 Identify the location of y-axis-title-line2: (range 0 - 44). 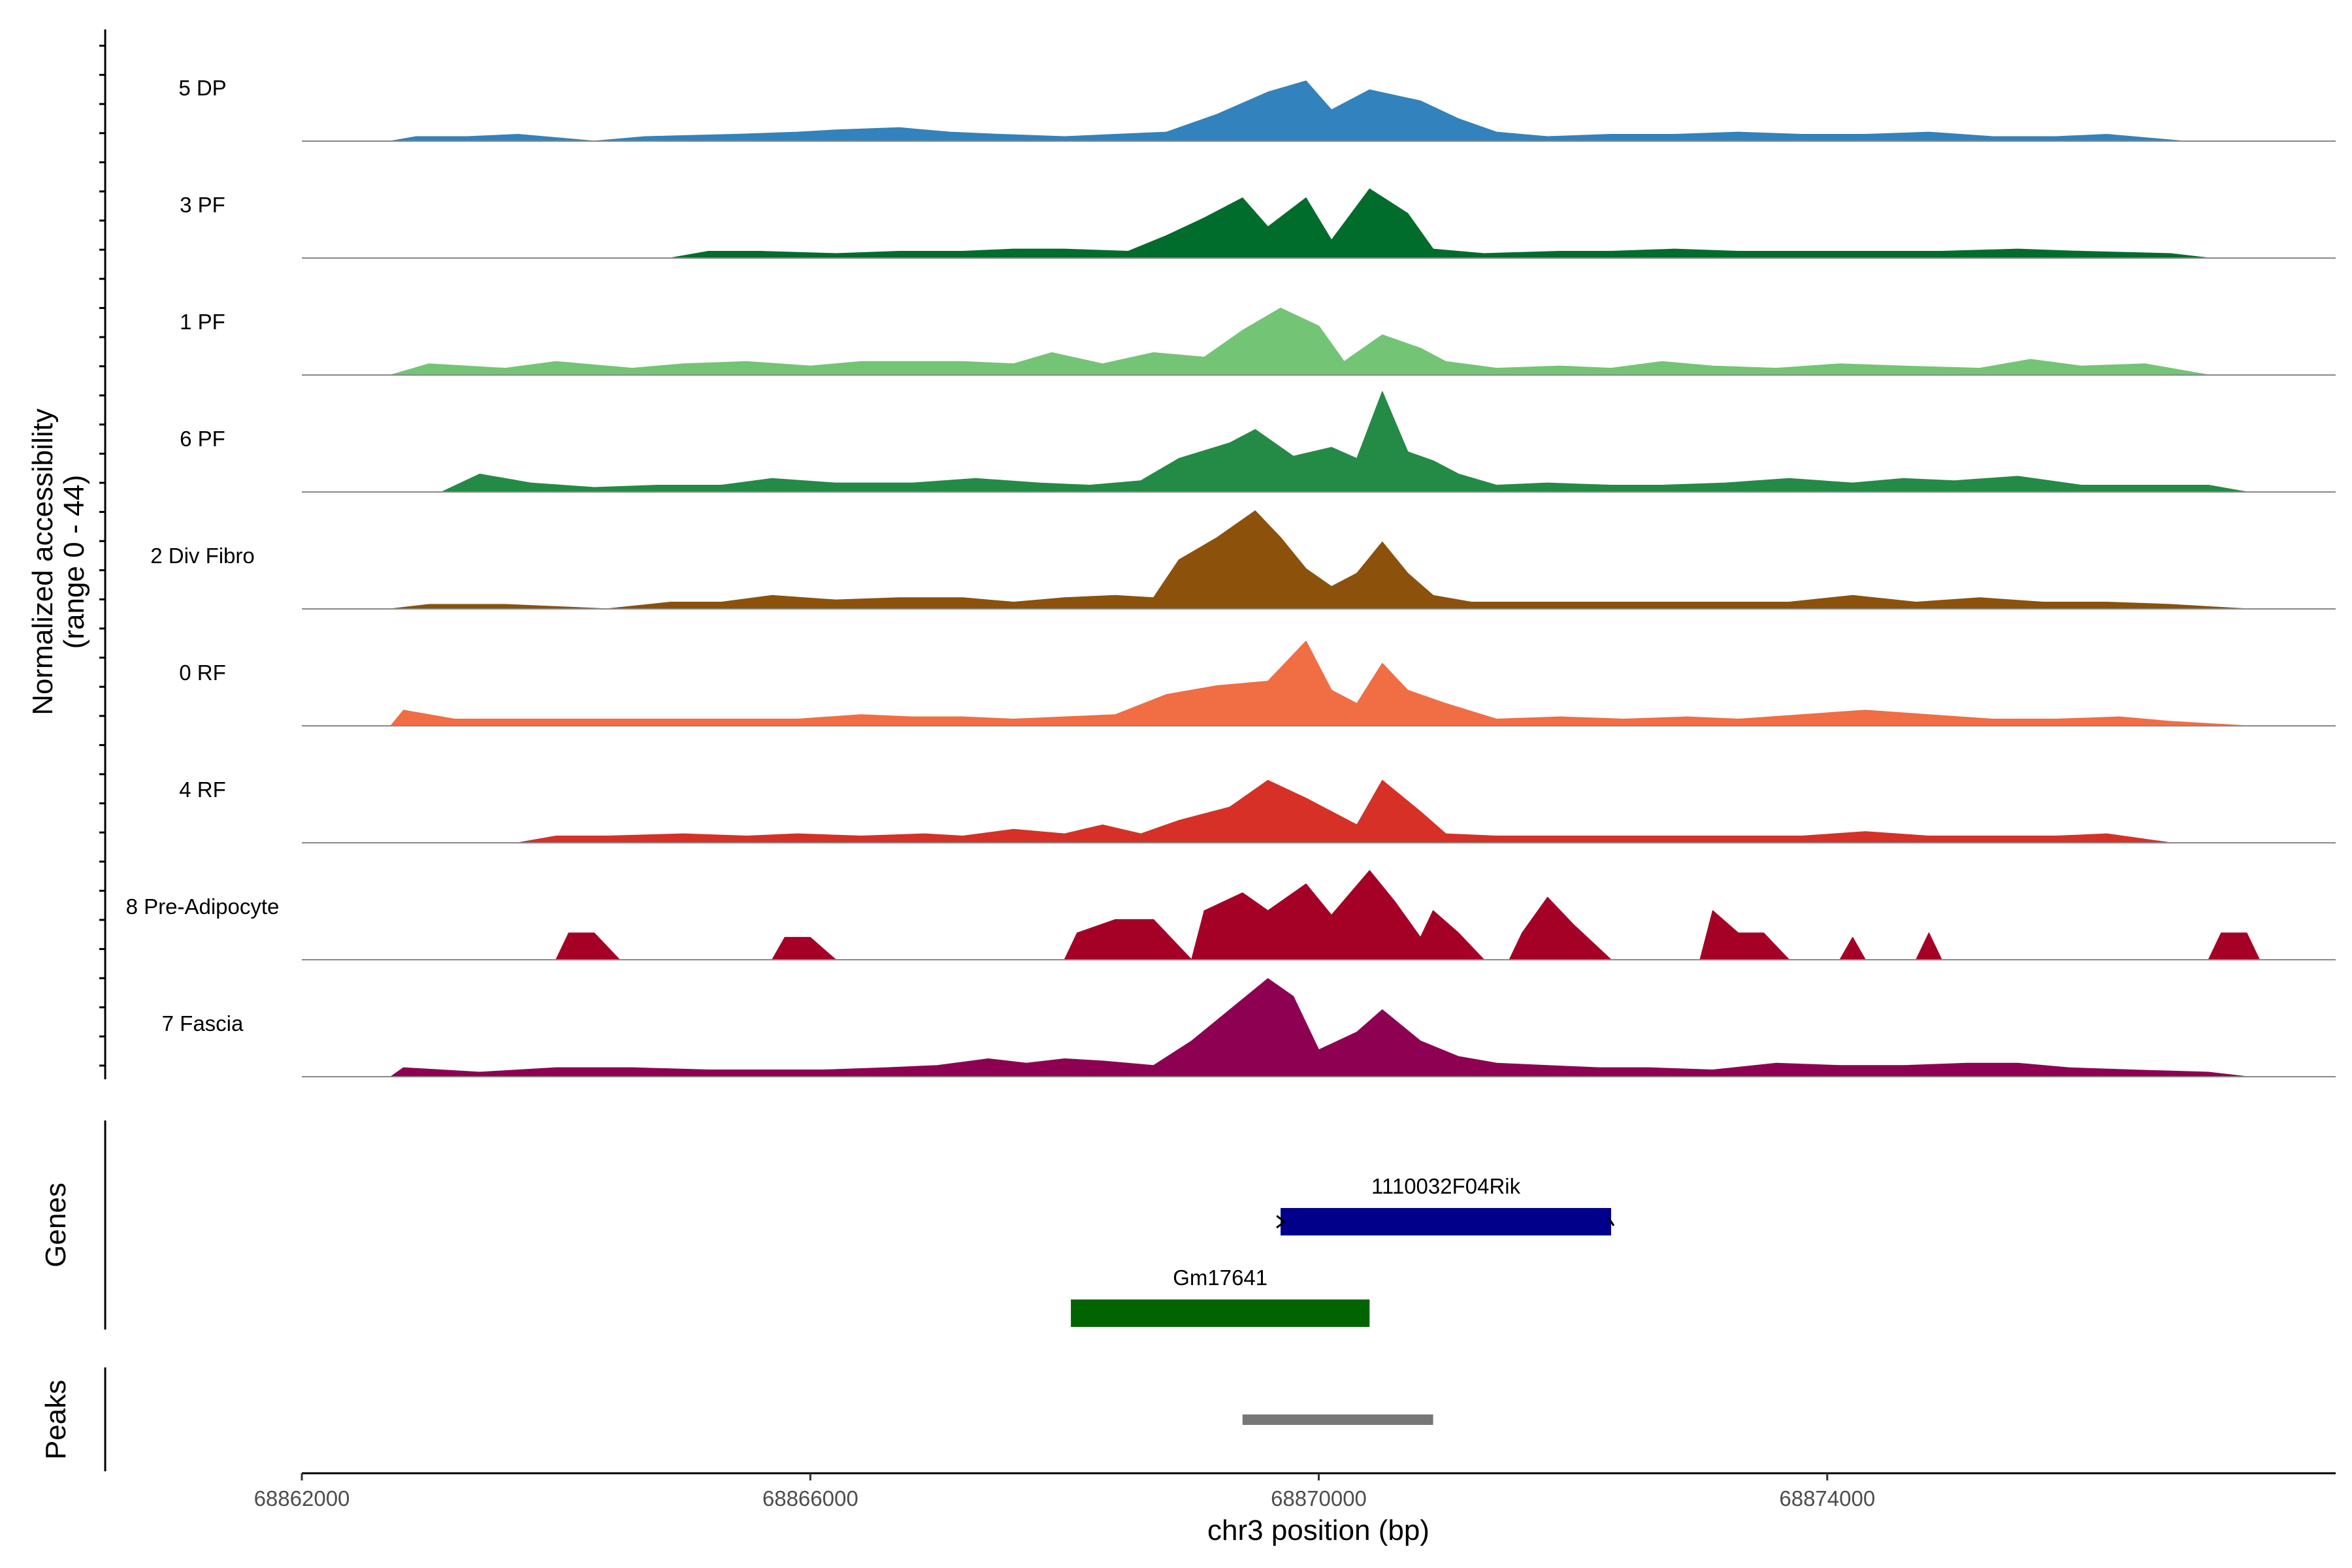
(74, 562).